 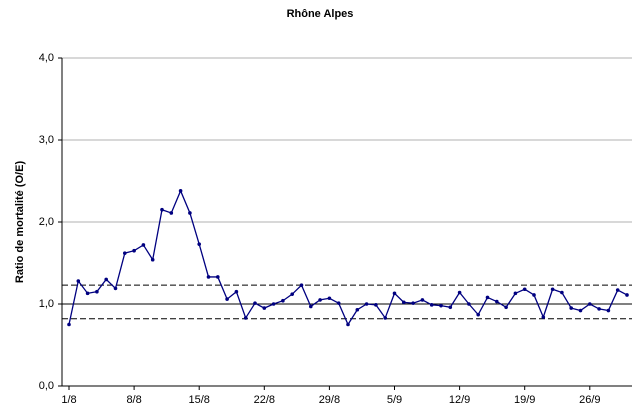 I want to click on y-tick-label: 2,0, so click(x=46, y=222).